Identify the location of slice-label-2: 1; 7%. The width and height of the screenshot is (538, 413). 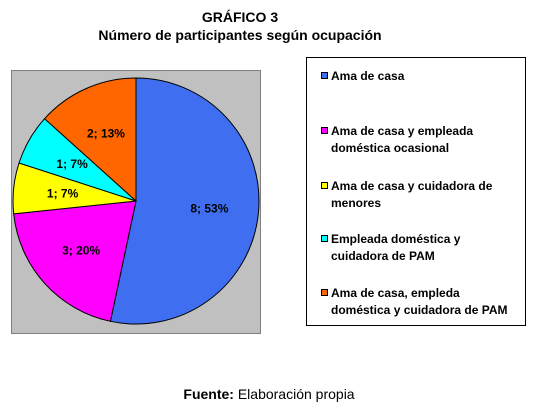
(63, 193).